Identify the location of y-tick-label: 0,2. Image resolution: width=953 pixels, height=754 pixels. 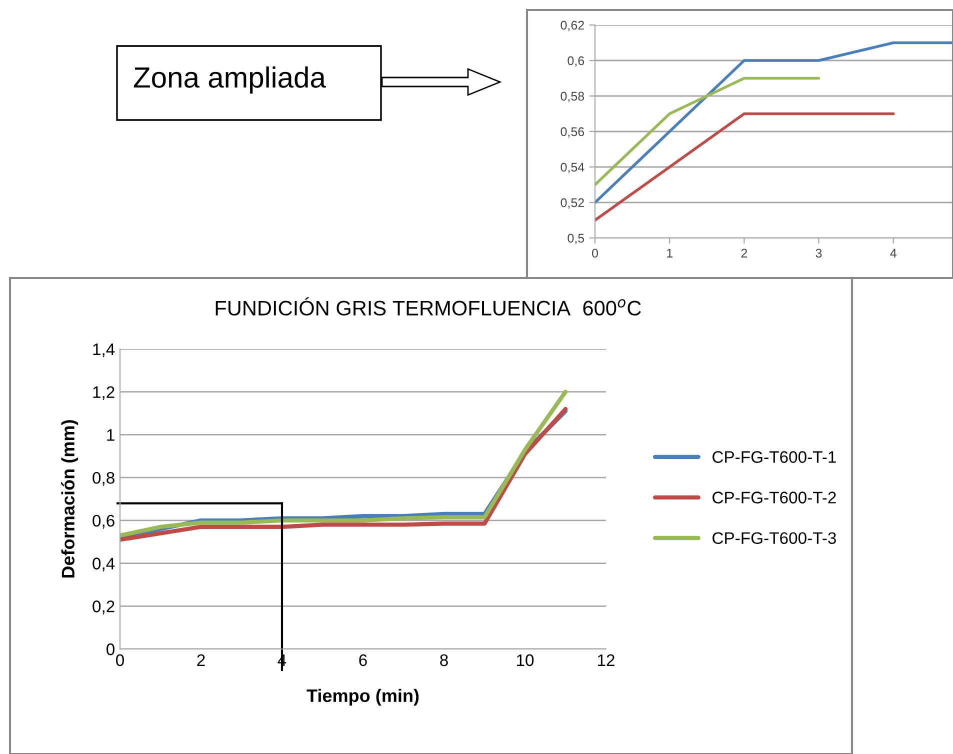
(103, 607).